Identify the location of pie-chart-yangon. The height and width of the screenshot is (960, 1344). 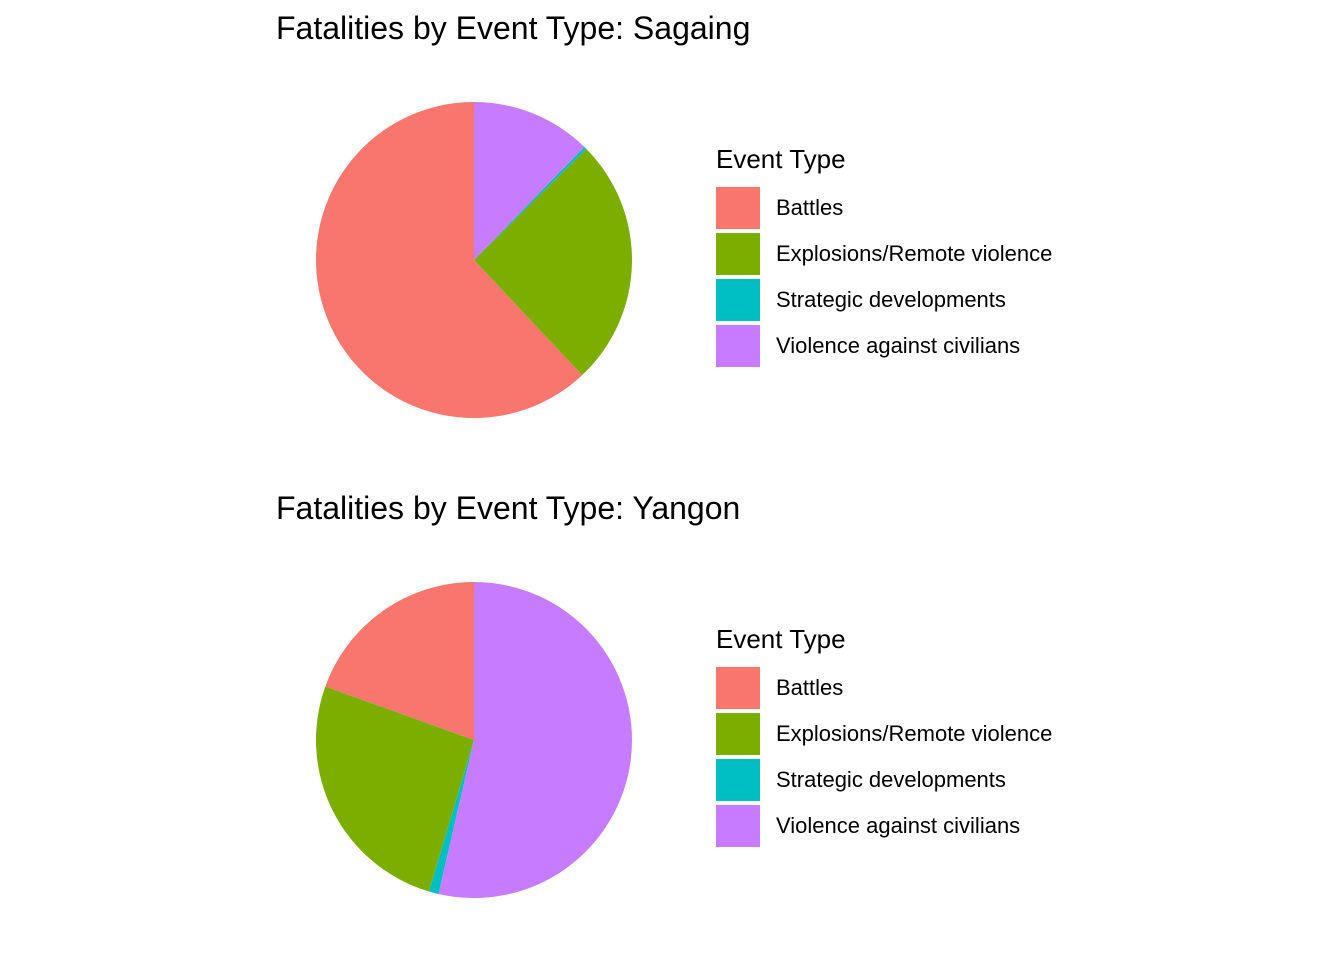
(473, 740).